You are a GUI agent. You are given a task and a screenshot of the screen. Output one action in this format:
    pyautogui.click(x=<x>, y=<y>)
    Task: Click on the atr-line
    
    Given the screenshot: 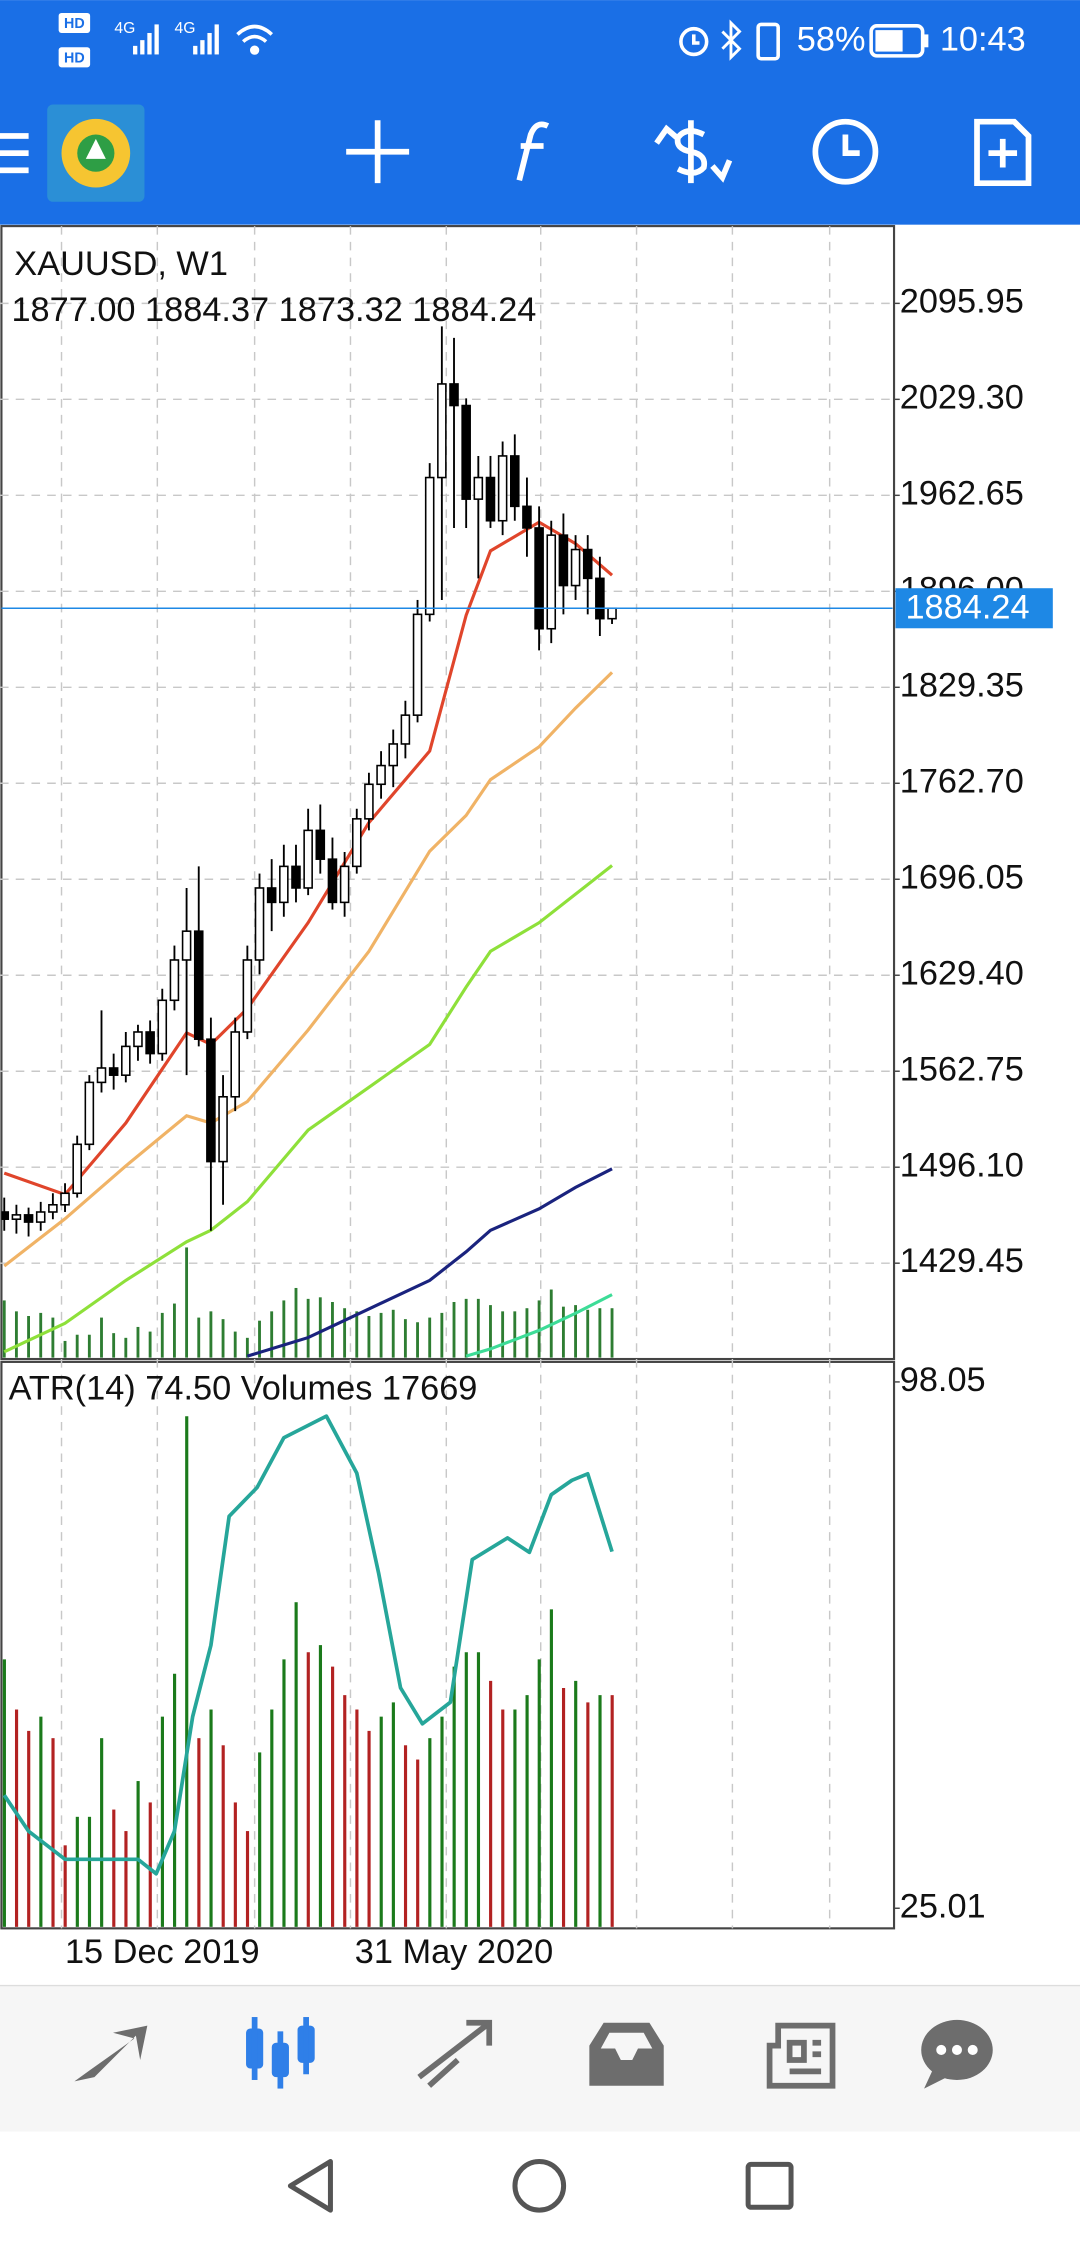 What is the action you would take?
    pyautogui.click(x=308, y=1645)
    